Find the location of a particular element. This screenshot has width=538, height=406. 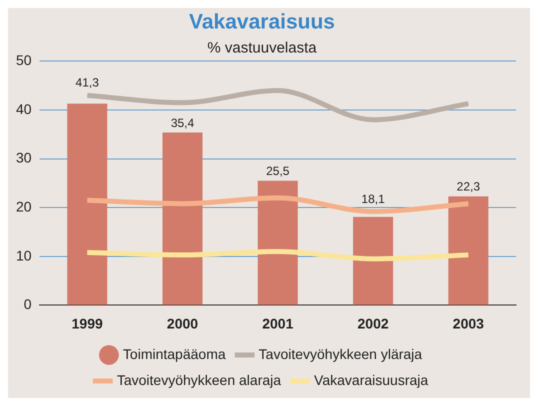

chart-subtitle: % vastuuvelasta is located at coordinates (262, 47).